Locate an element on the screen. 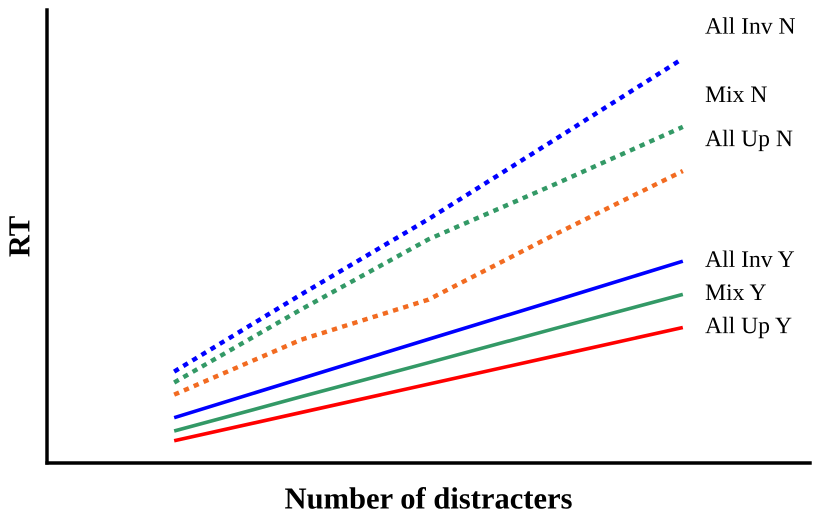 This screenshot has width=830, height=513. series-label: All Inv N is located at coordinates (750, 25).